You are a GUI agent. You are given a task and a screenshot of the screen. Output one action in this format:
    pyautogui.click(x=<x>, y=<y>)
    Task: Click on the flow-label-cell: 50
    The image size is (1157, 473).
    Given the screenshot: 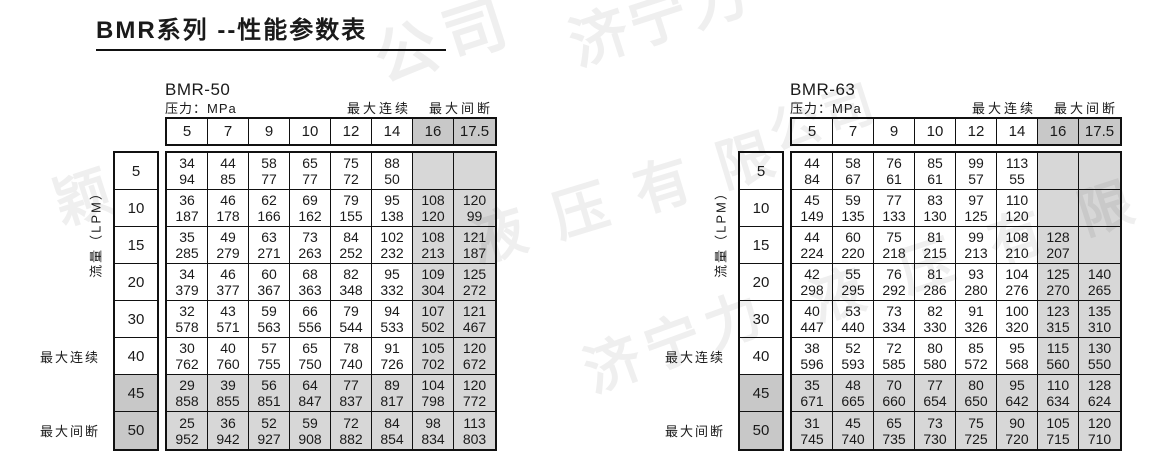 What is the action you would take?
    pyautogui.click(x=136, y=430)
    